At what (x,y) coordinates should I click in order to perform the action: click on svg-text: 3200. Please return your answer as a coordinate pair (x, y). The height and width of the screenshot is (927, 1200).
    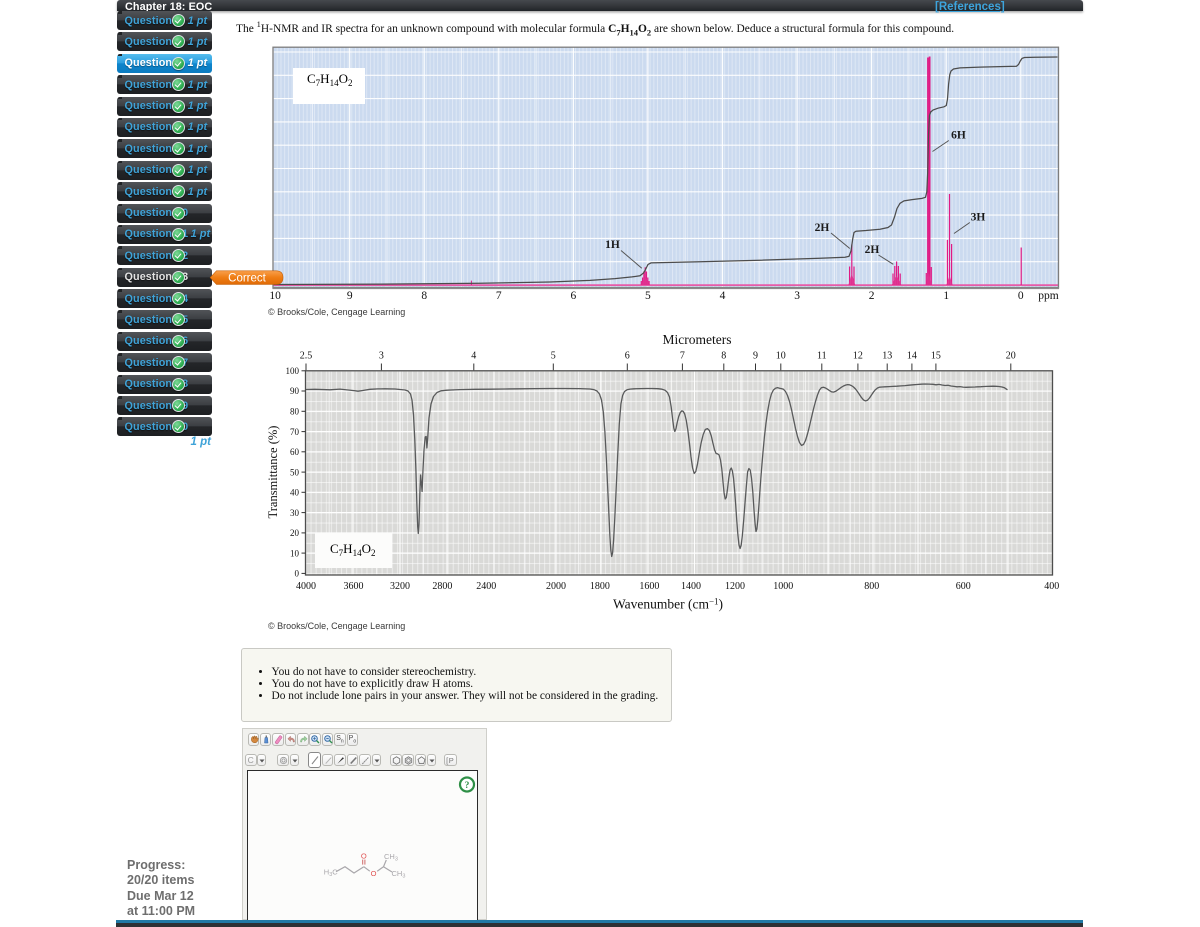
    Looking at the image, I should click on (400, 586).